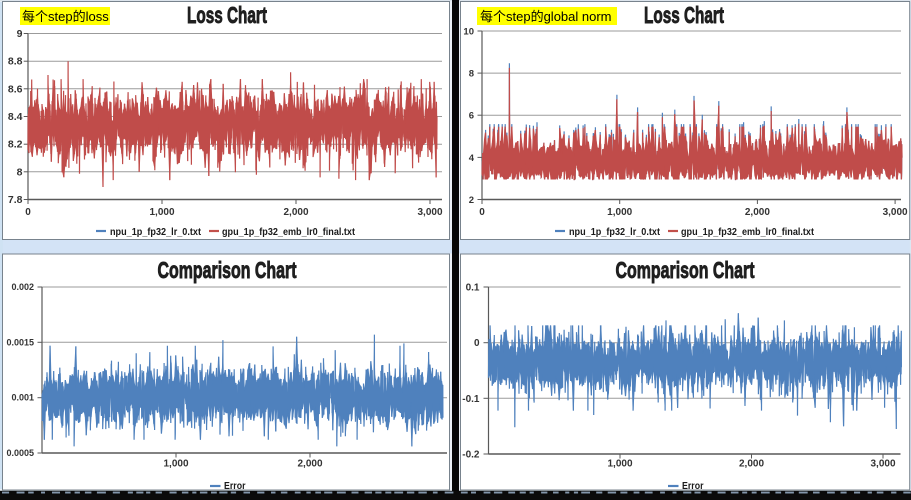 This screenshot has height=500, width=911. I want to click on svg-text: 8.2, so click(15, 145).